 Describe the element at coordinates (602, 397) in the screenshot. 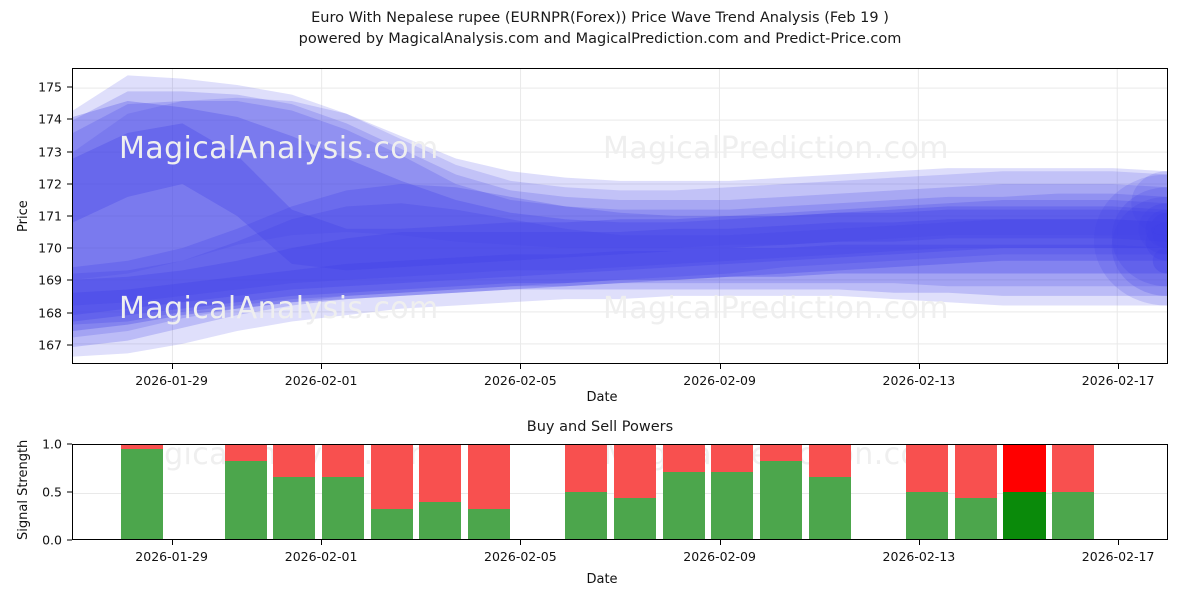

I see `price-xaxis-label: Date` at that location.